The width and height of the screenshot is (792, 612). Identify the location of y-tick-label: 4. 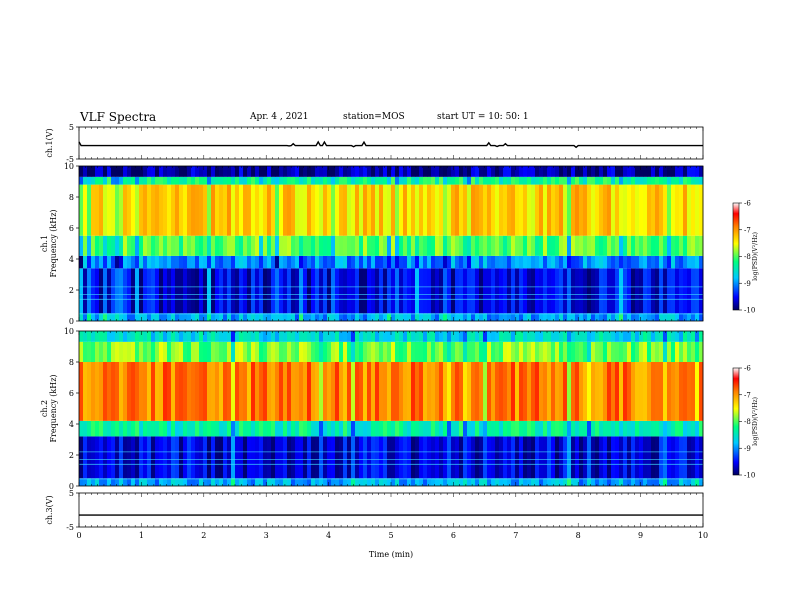
(71, 424).